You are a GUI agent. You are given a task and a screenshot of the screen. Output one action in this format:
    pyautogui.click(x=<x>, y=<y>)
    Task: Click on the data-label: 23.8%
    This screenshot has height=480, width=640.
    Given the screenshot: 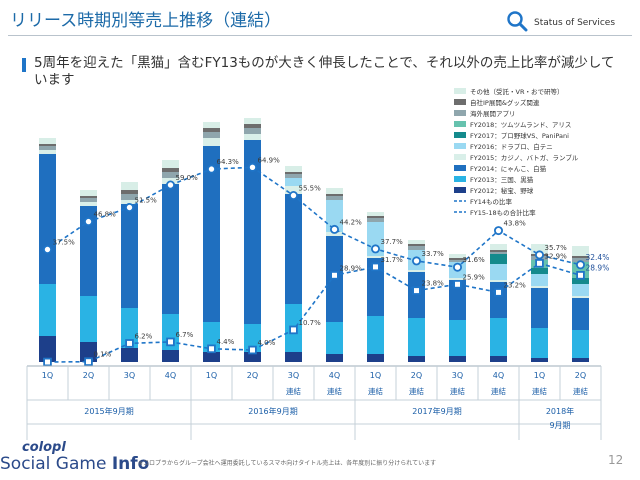 What is the action you would take?
    pyautogui.click(x=433, y=284)
    